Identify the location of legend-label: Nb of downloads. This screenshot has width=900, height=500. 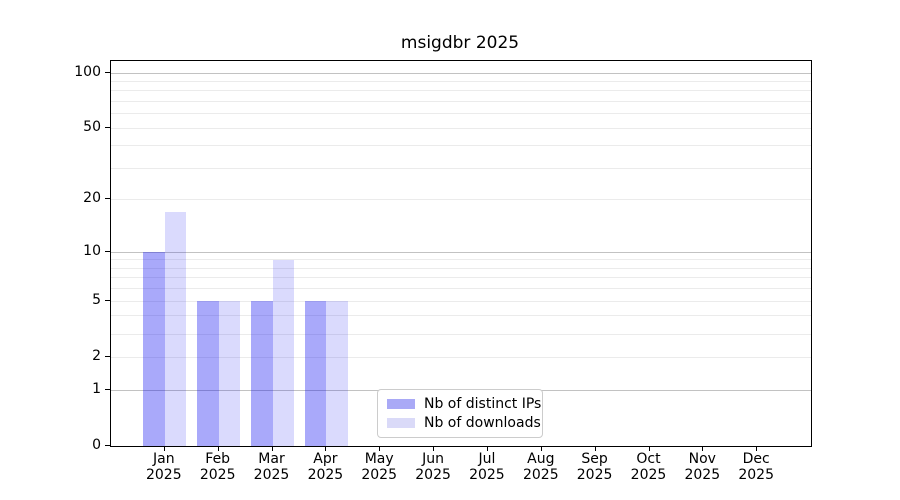
(482, 423).